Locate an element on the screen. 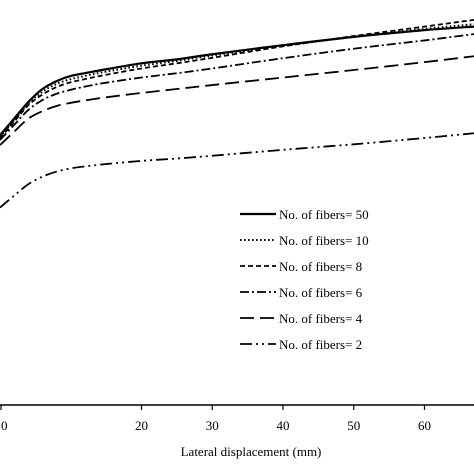  x-tick-label: 20 is located at coordinates (141, 425).